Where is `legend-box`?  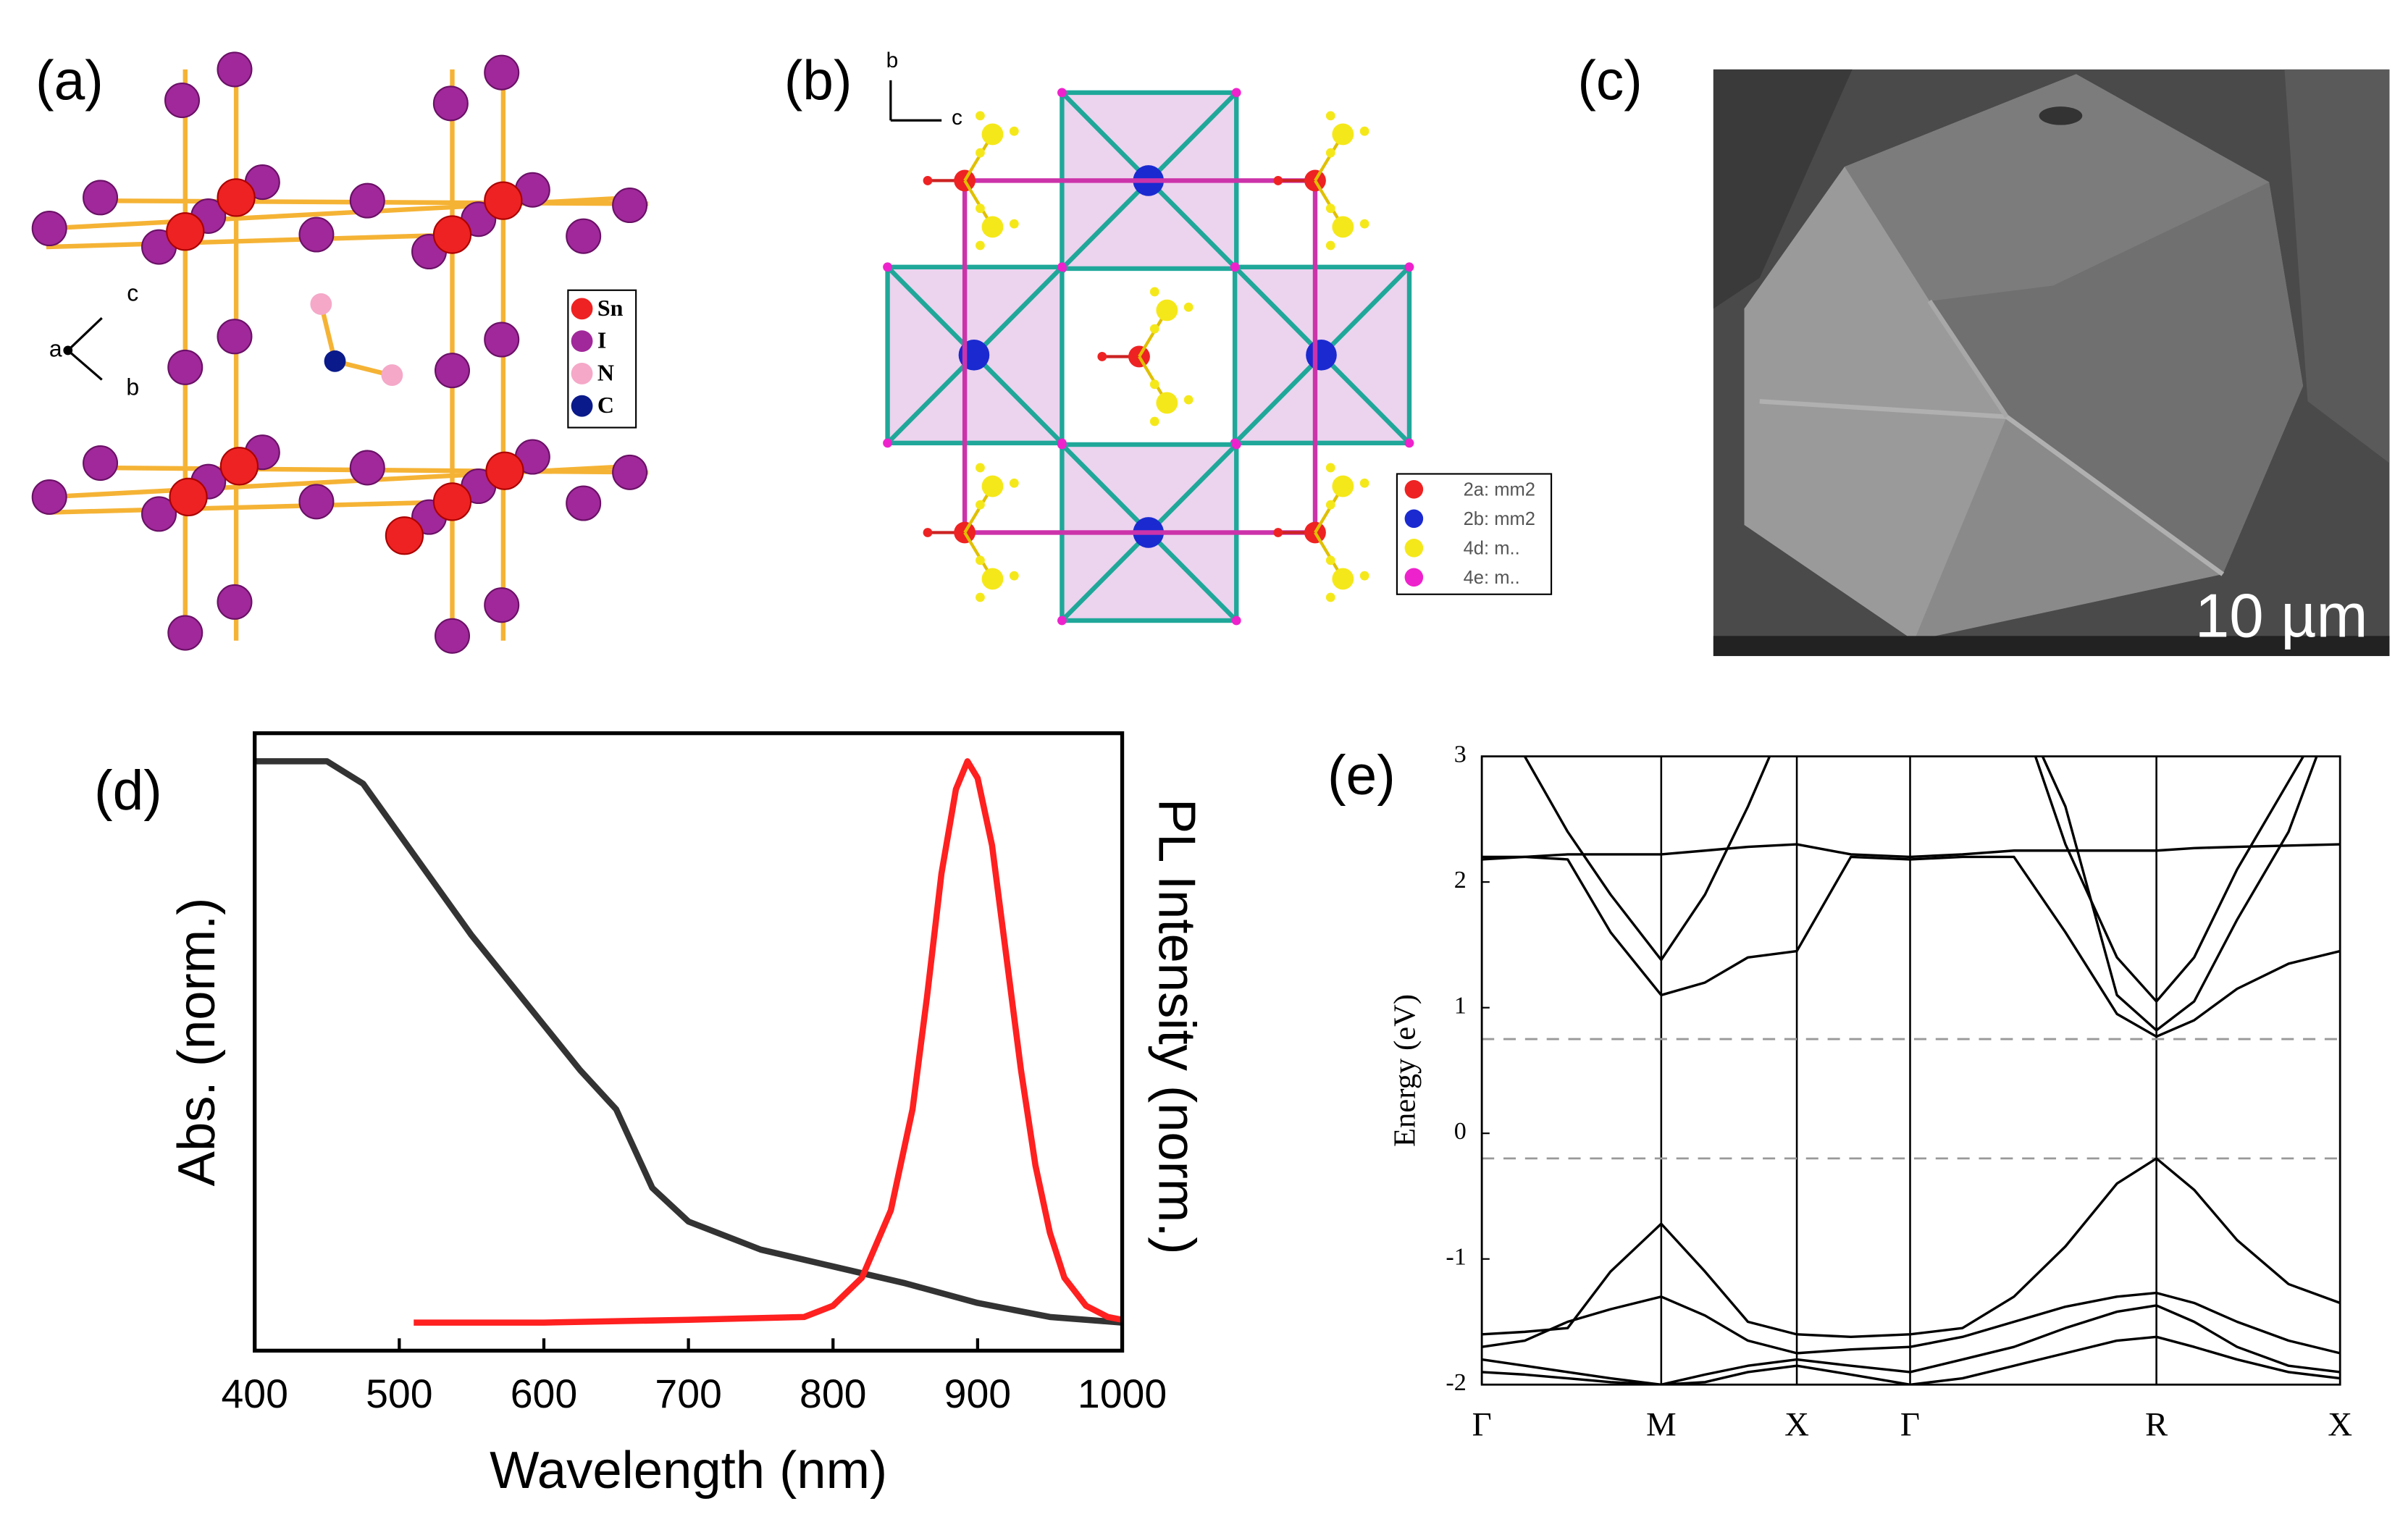 legend-box is located at coordinates (1475, 534).